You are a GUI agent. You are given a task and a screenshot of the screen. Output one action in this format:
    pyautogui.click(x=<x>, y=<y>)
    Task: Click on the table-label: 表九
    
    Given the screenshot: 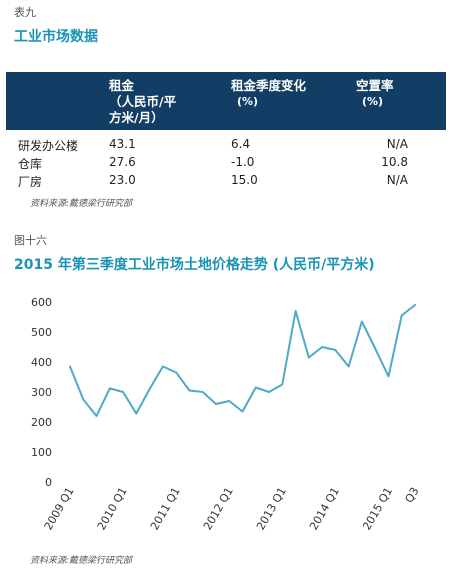 What is the action you would take?
    pyautogui.click(x=25, y=12)
    